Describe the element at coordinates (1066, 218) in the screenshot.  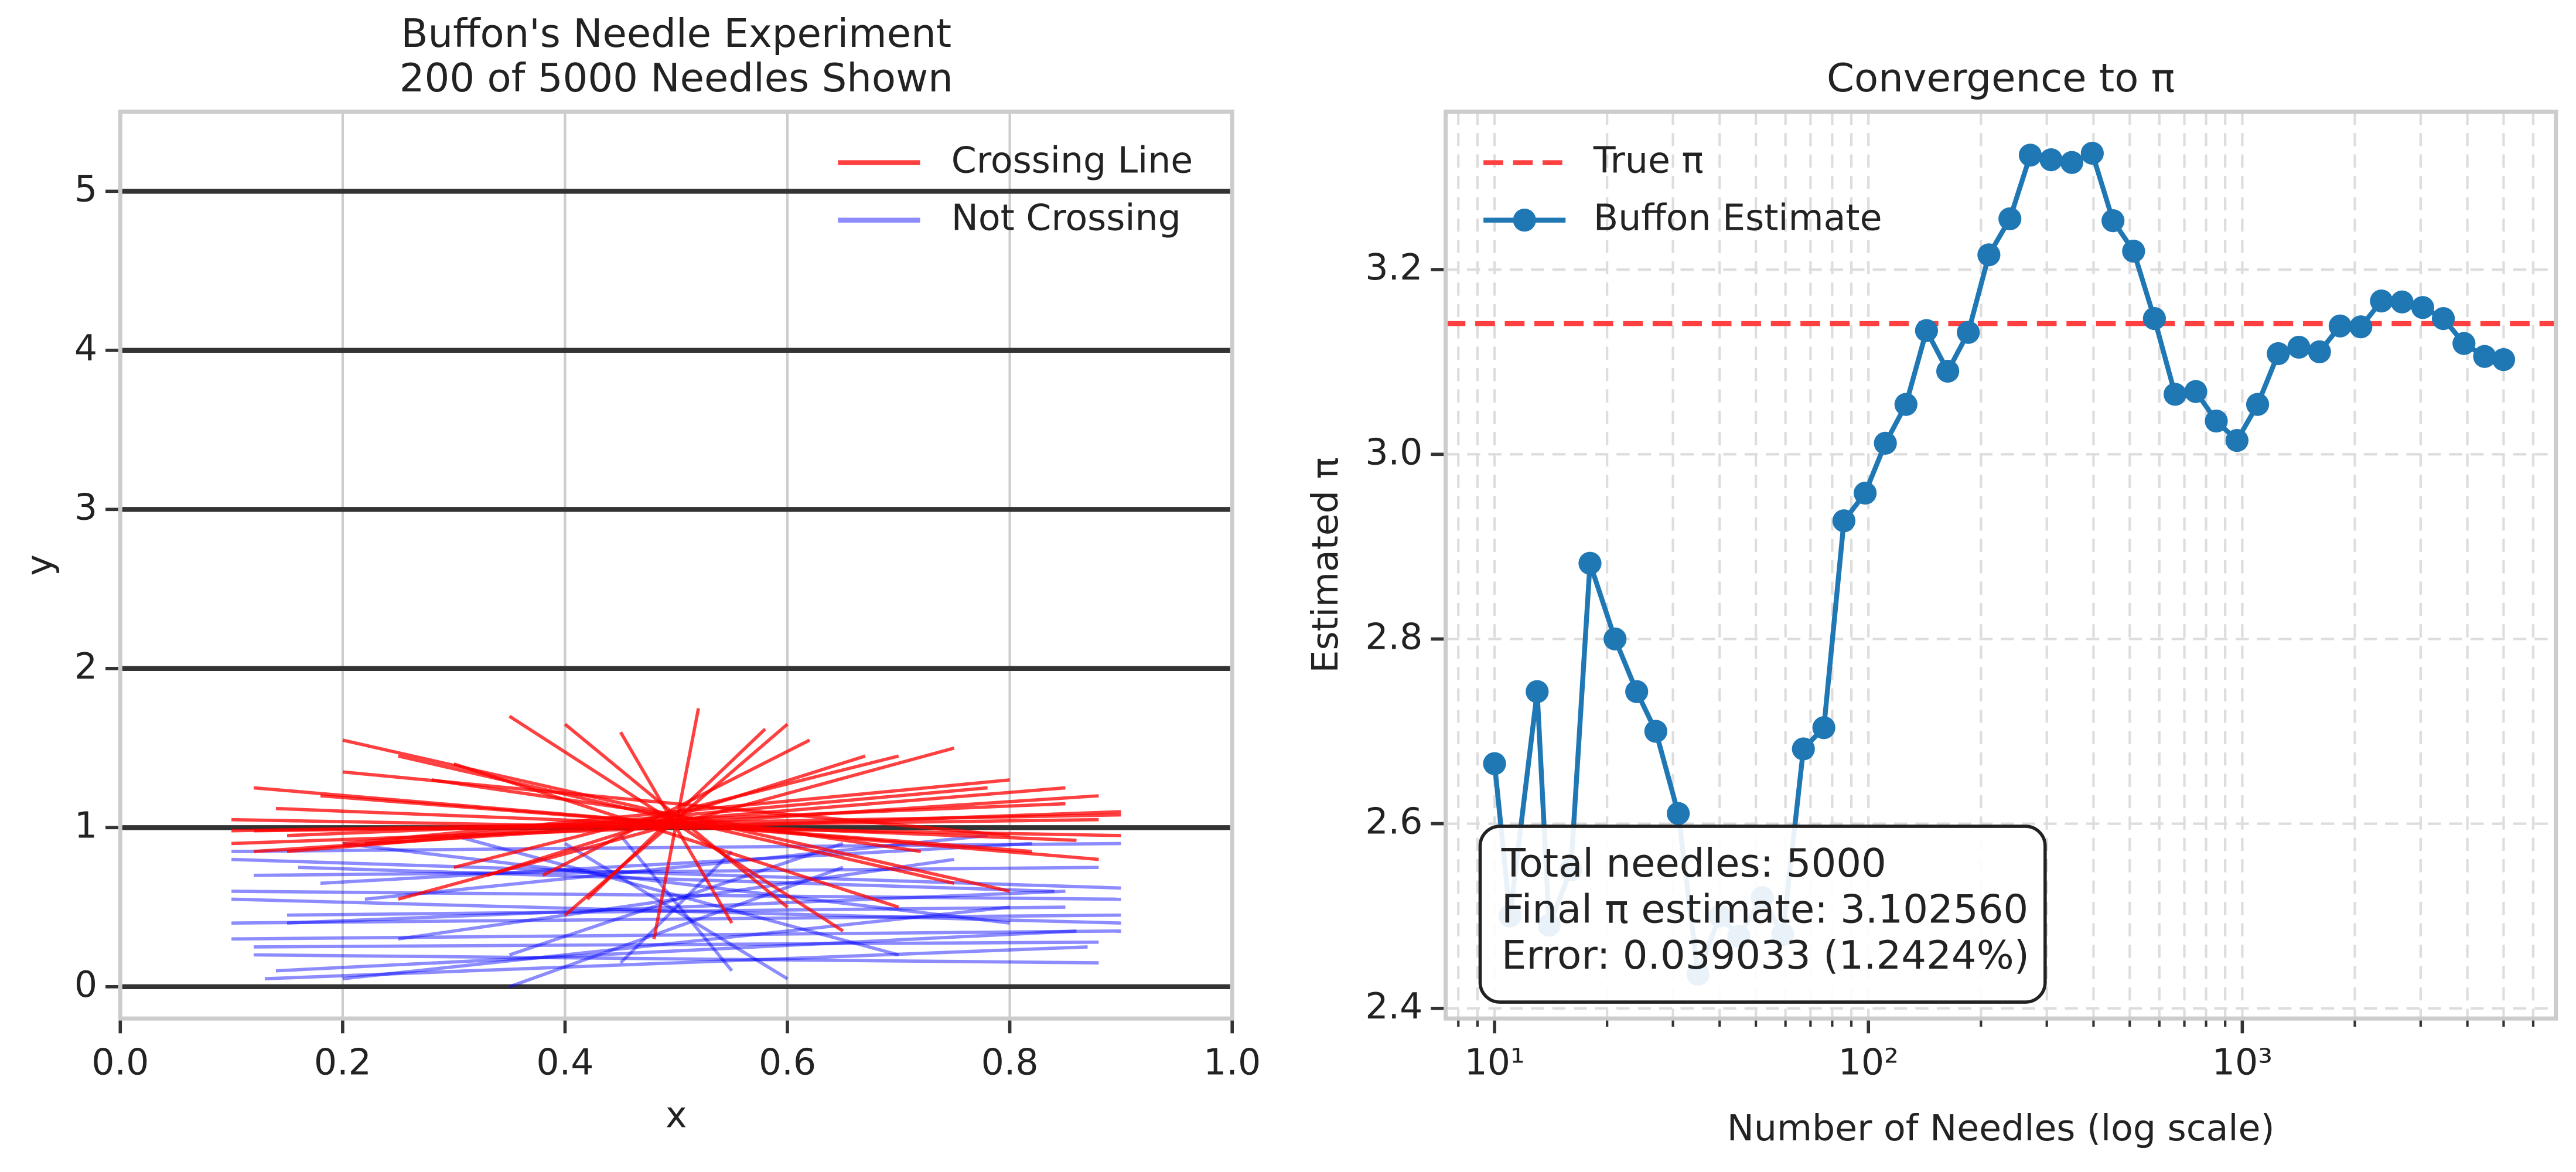
I see `legend-label: Not Crossing` at that location.